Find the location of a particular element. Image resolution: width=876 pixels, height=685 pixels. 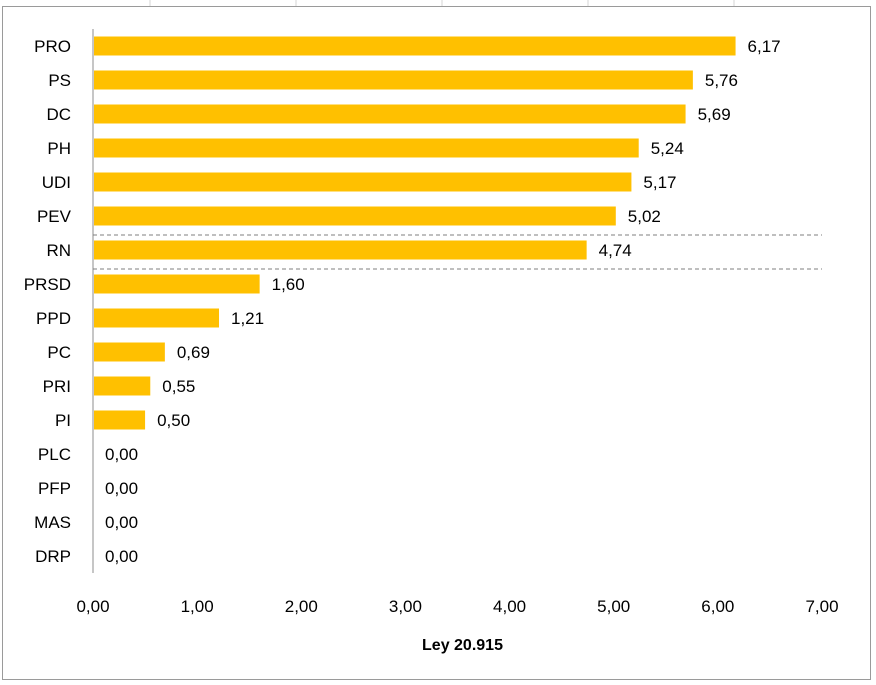

category-label-pev: PEV is located at coordinates (54, 216).